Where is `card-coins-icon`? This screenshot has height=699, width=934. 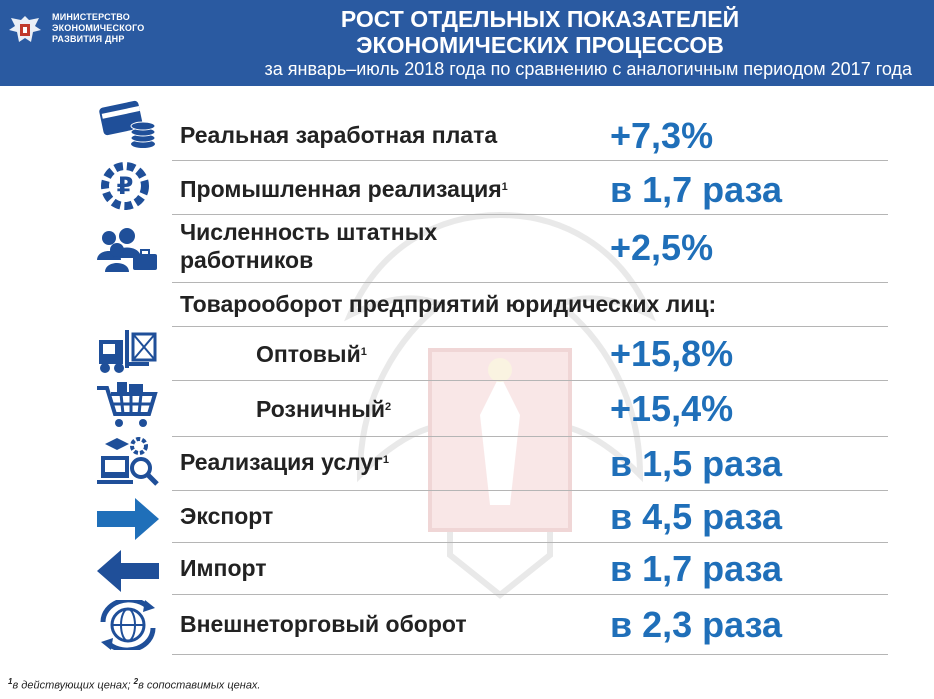
card-coins-icon is located at coordinates (127, 124).